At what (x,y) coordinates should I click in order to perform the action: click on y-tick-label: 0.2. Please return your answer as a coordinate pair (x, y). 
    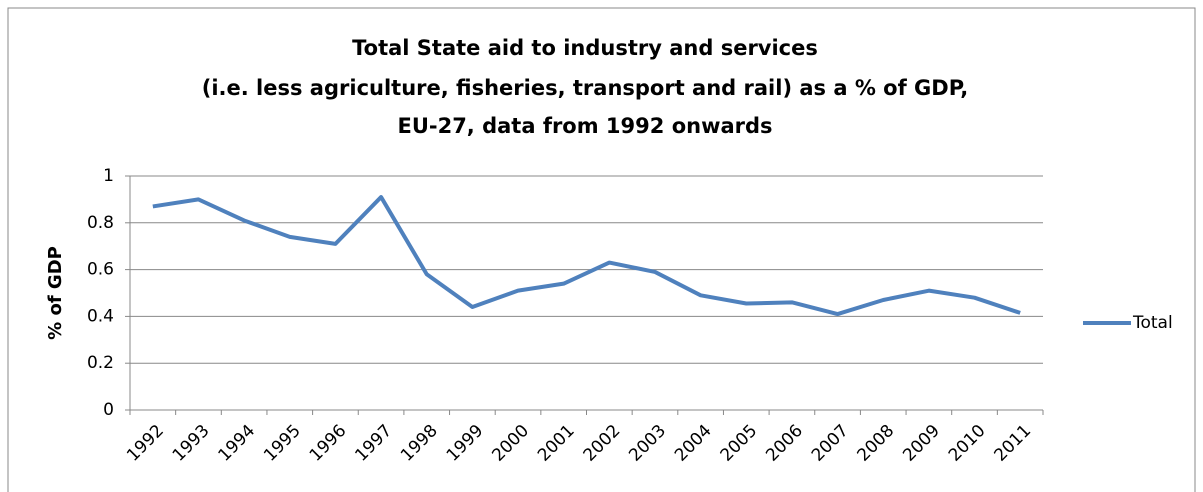
    Looking at the image, I should click on (100, 363).